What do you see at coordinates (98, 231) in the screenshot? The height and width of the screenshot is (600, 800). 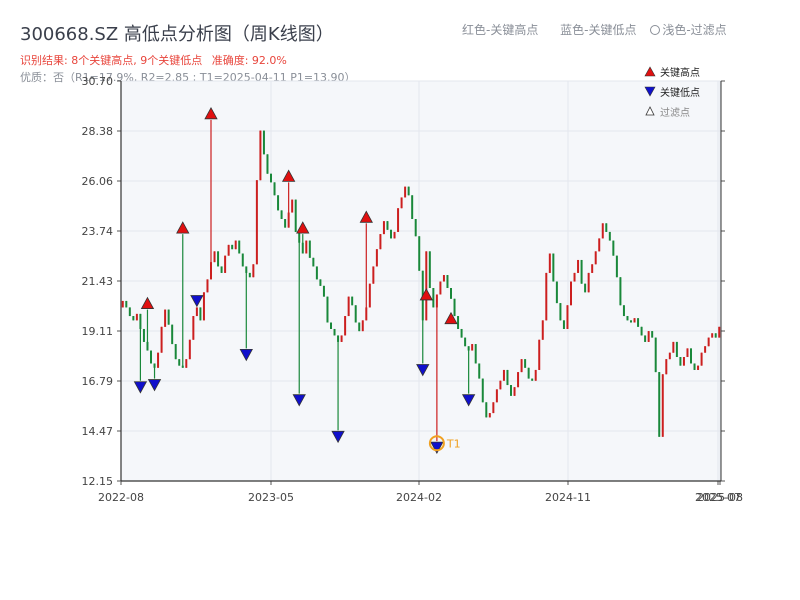 I see `y-tick-label: 23.74` at bounding box center [98, 231].